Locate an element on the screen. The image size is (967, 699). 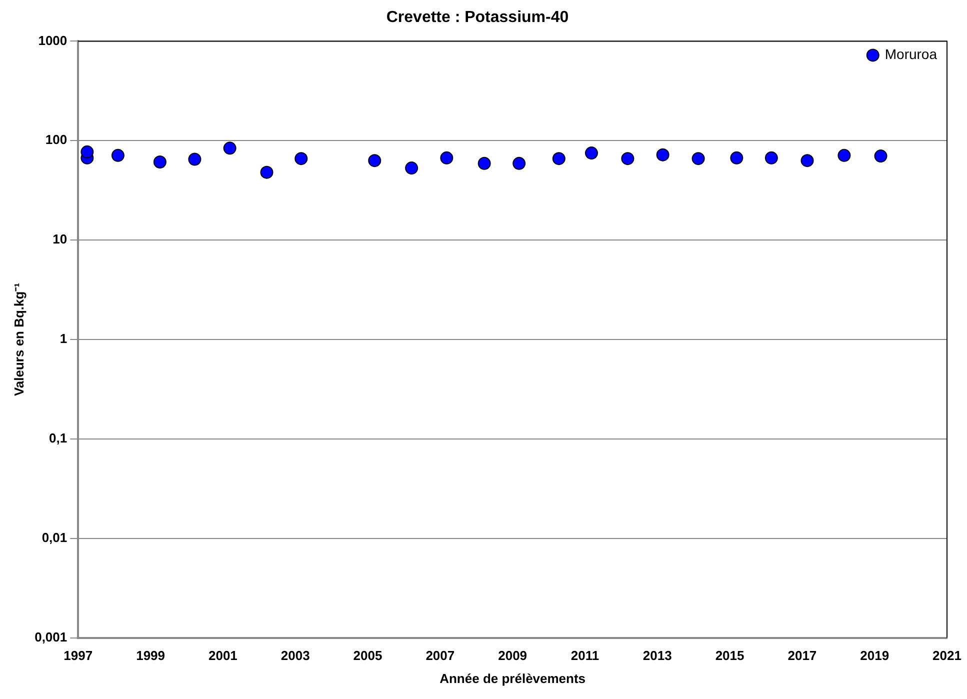
chart-title: Crevette : Potassium-40 is located at coordinates (477, 17).